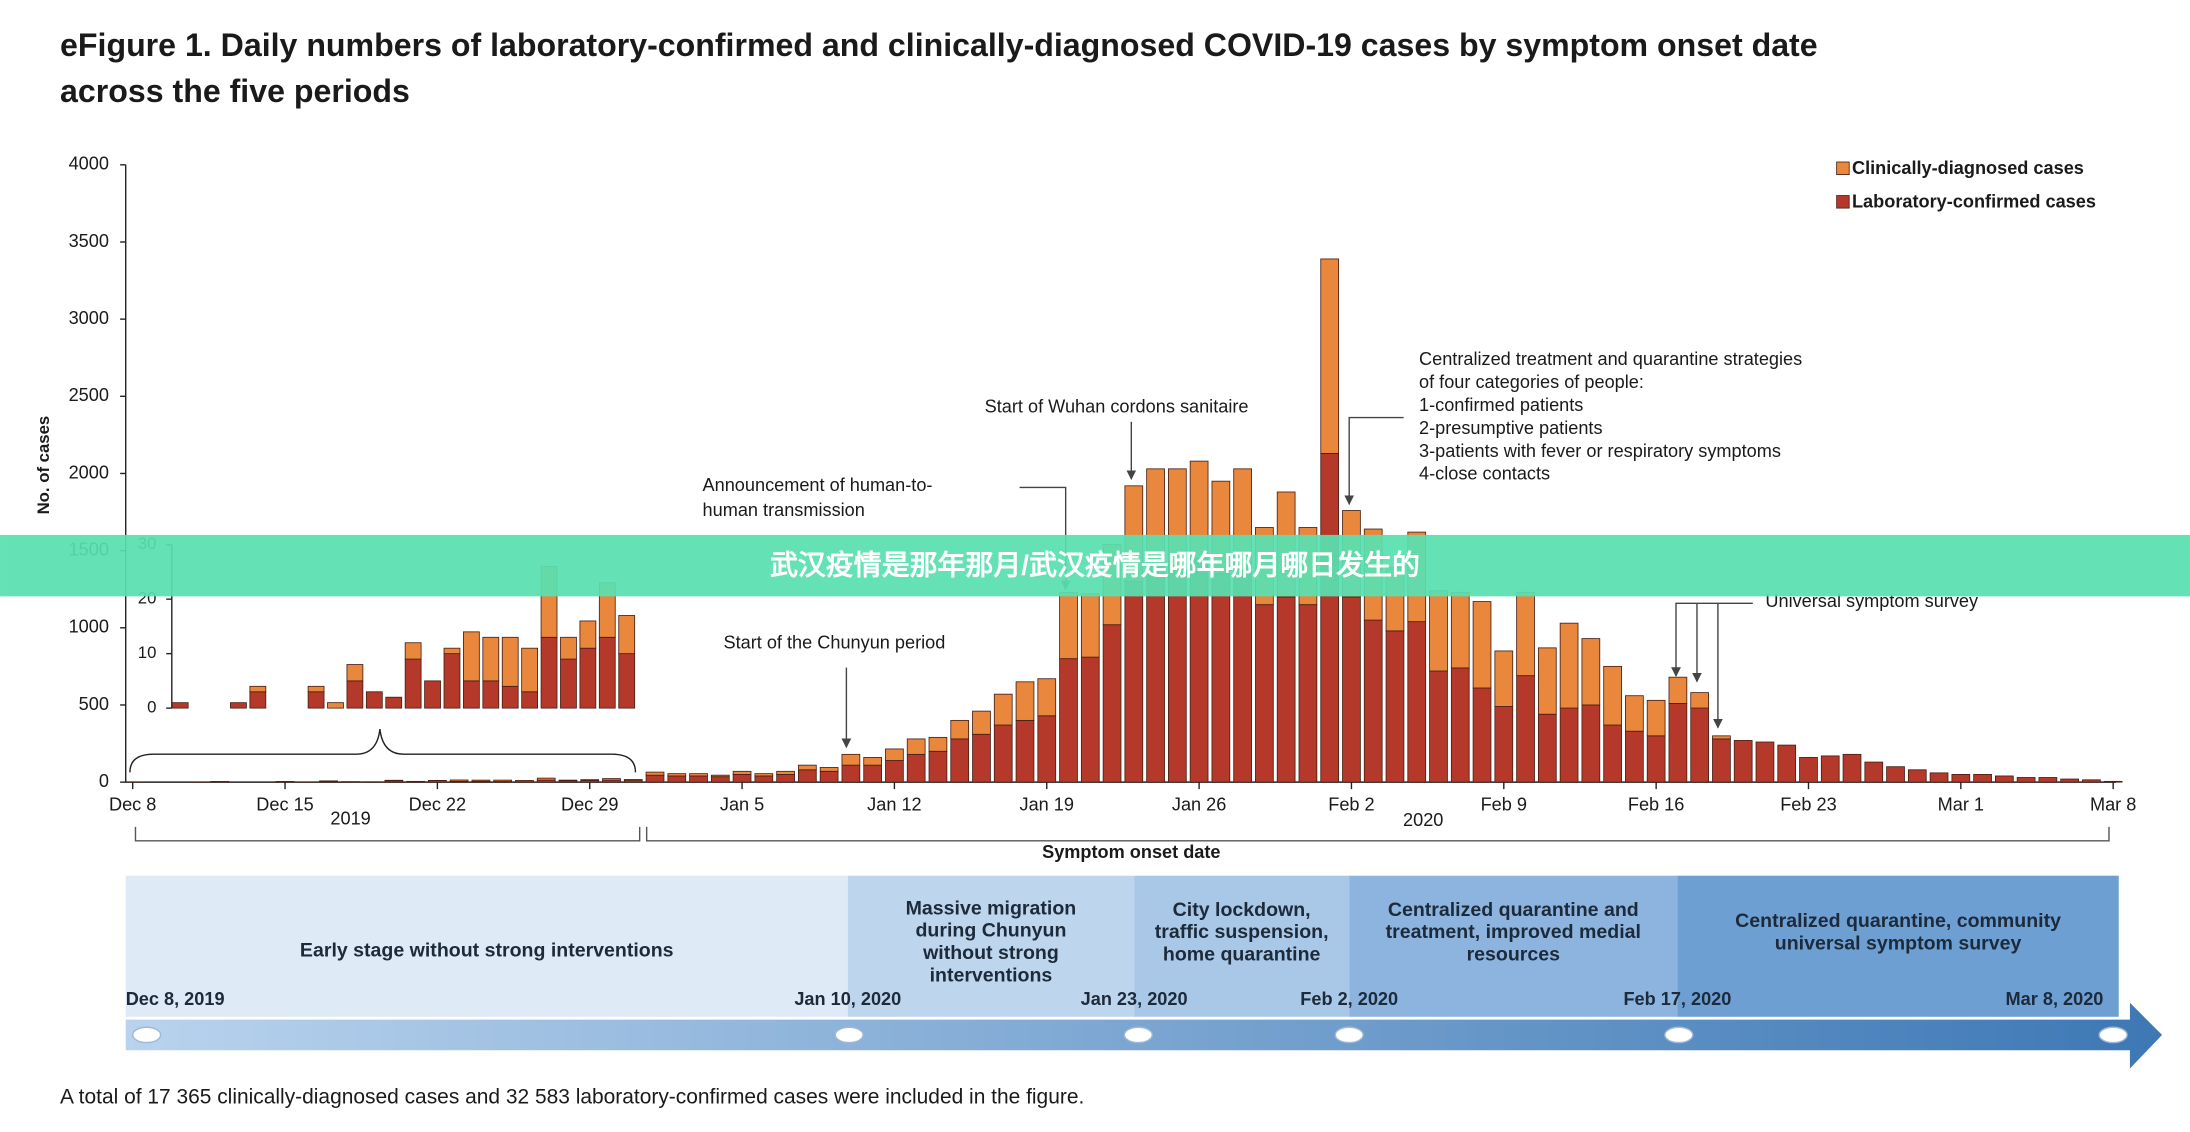  I want to click on stage-label: without strong, so click(990, 953).